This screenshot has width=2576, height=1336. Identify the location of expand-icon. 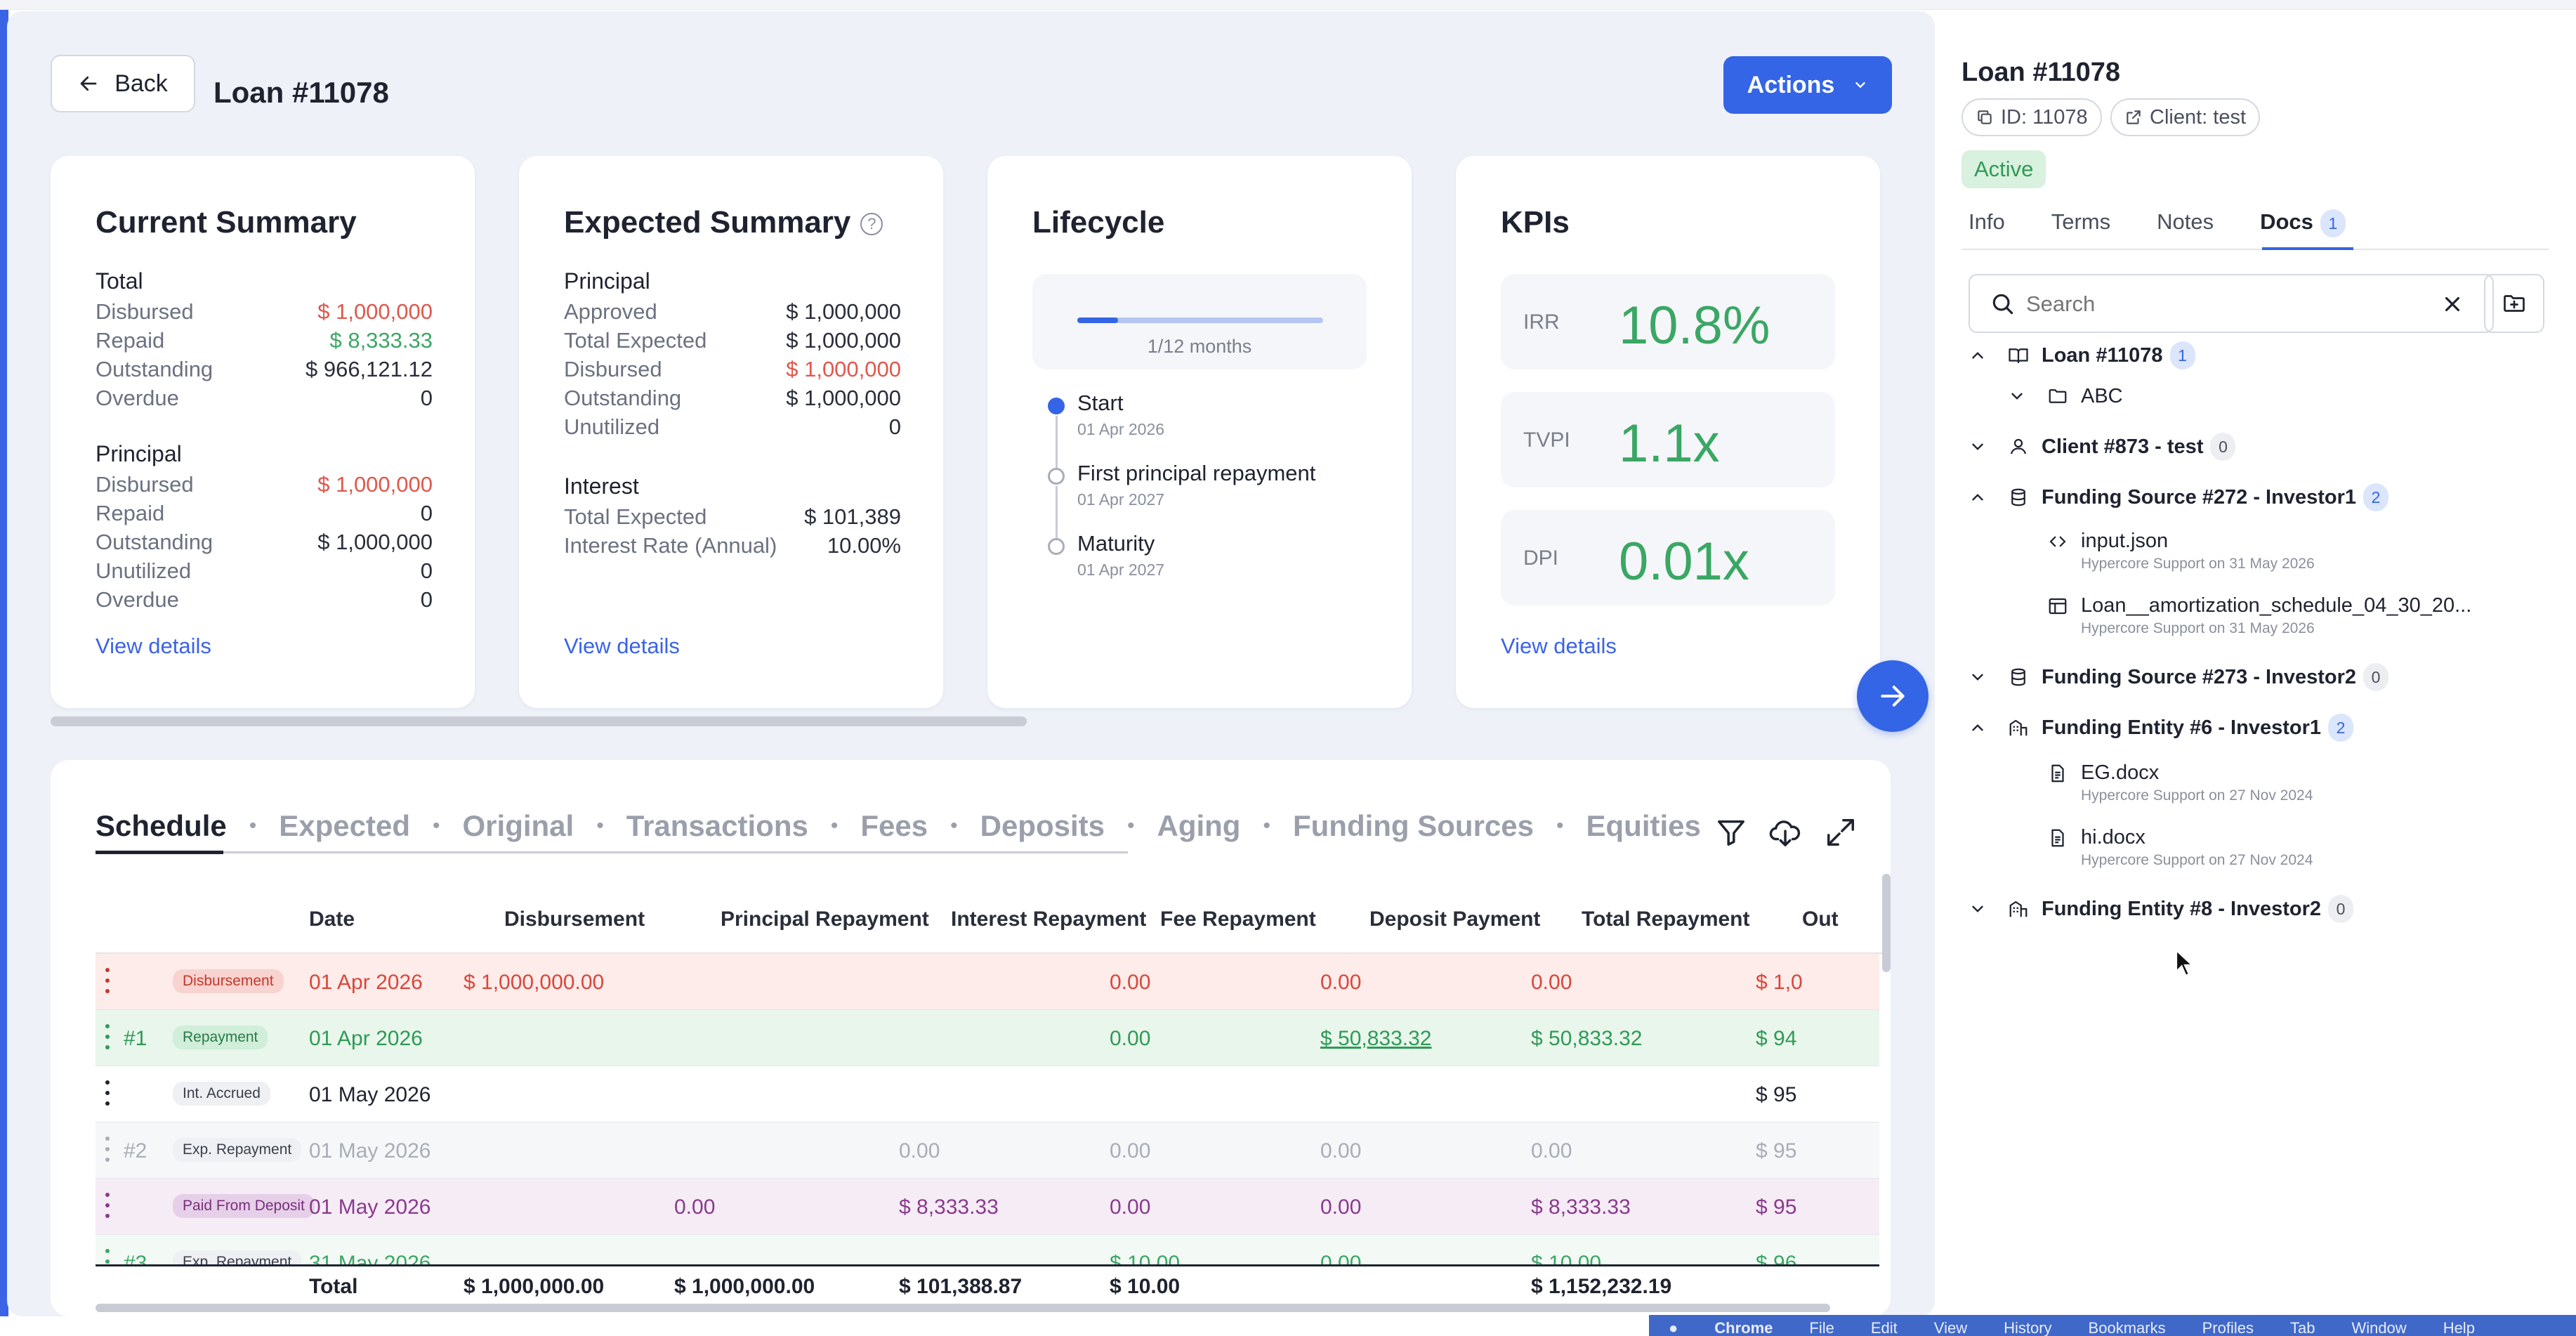
(1841, 832).